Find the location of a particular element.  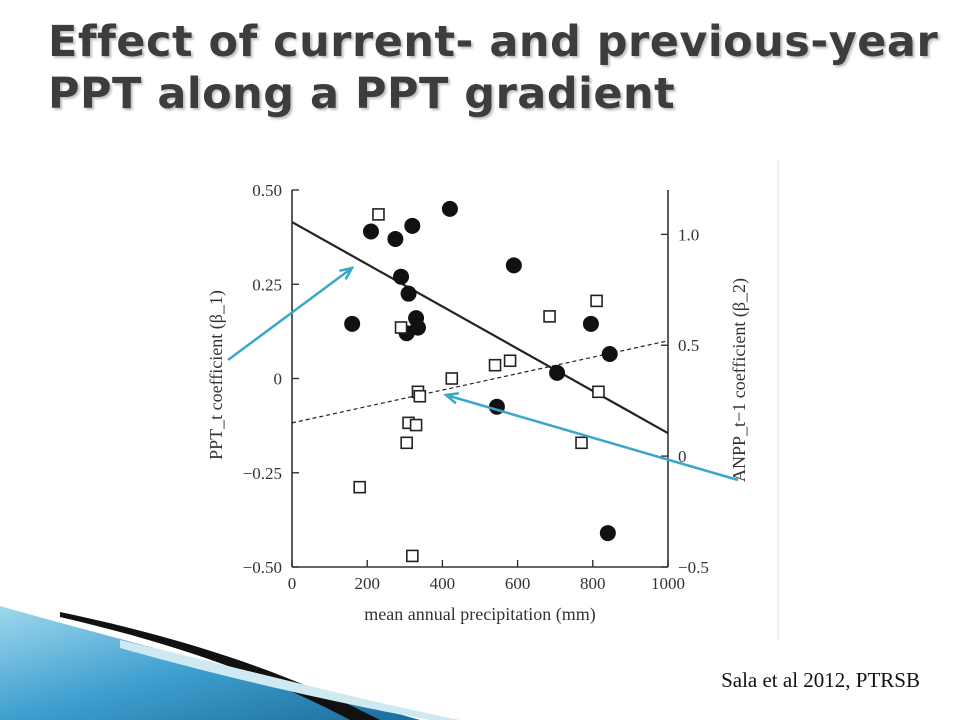

arrow-to-dashed-line-head is located at coordinates (451, 398).